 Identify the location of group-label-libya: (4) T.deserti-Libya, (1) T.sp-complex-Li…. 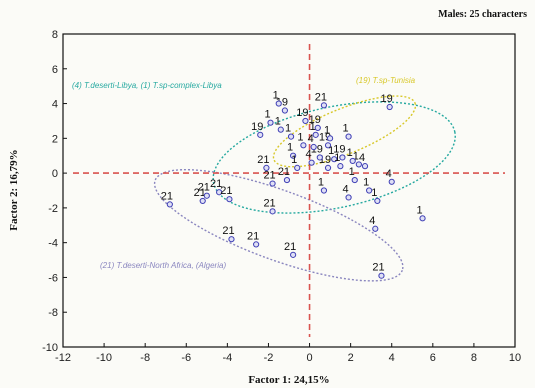
(147, 85).